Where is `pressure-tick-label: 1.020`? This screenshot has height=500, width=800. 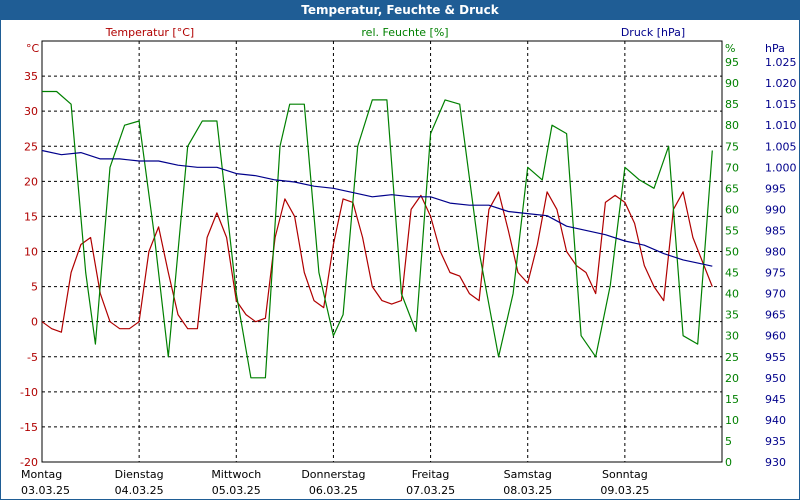
pressure-tick-label: 1.020 is located at coordinates (781, 83).